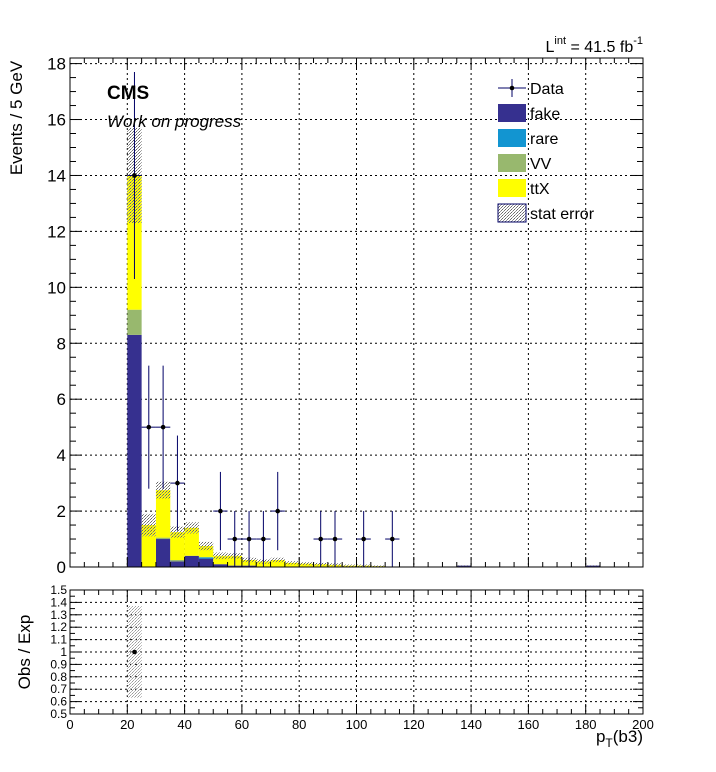 Image resolution: width=716 pixels, height=772 pixels. Describe the element at coordinates (299, 724) in the screenshot. I see `x-tick-label: 80` at that location.